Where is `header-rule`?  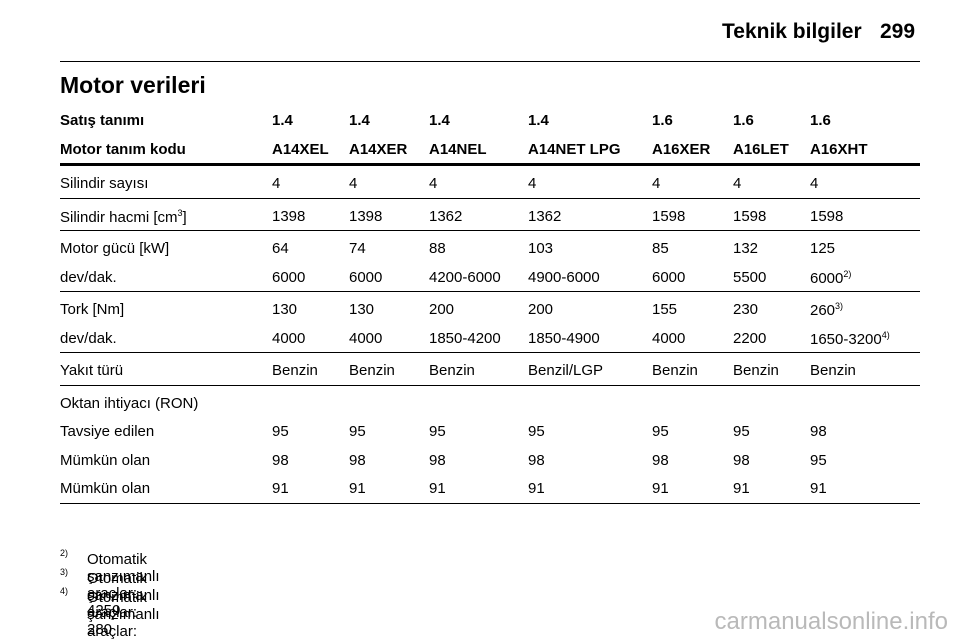 header-rule is located at coordinates (490, 61).